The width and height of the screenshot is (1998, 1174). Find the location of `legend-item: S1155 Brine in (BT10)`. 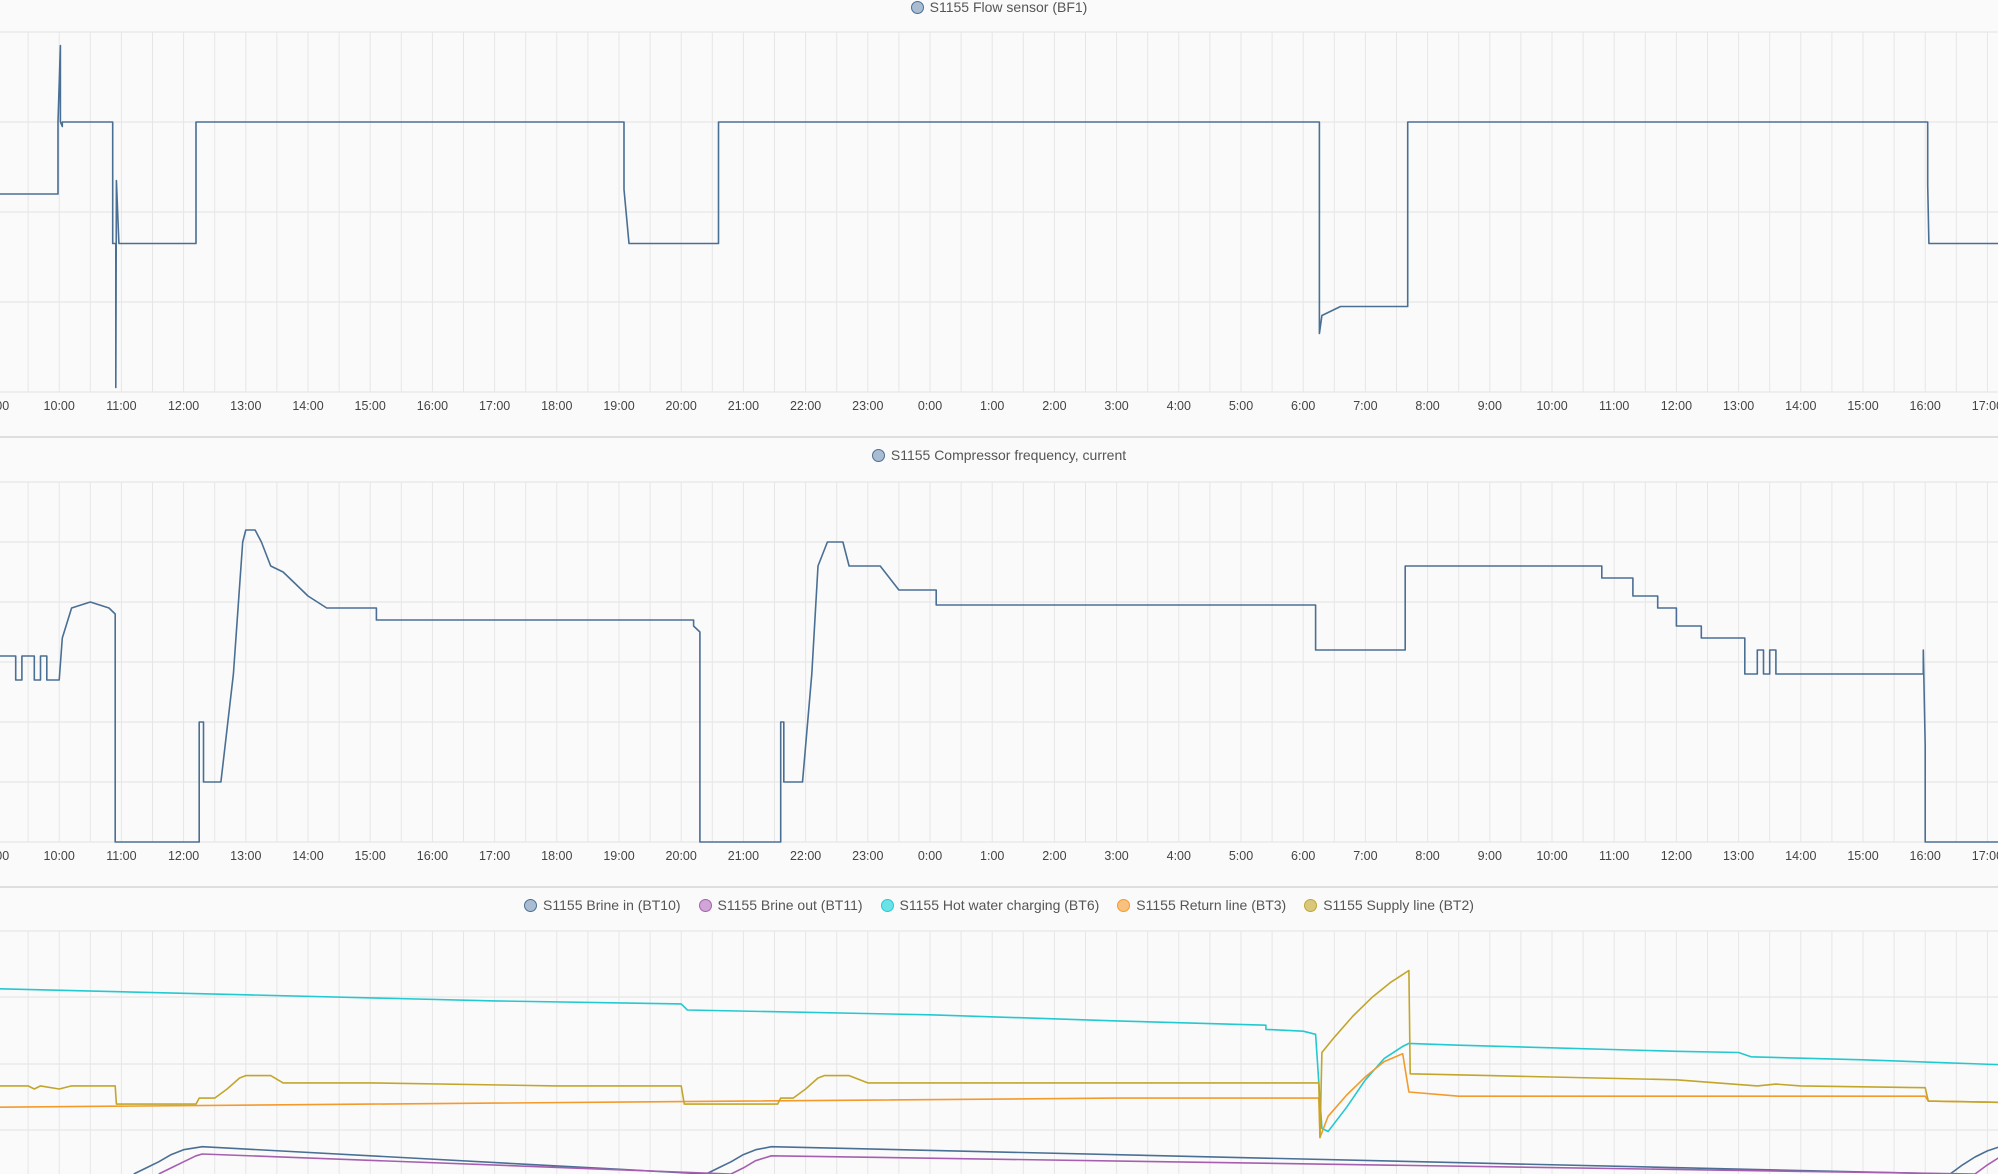

legend-item: S1155 Brine in (BT10) is located at coordinates (602, 905).